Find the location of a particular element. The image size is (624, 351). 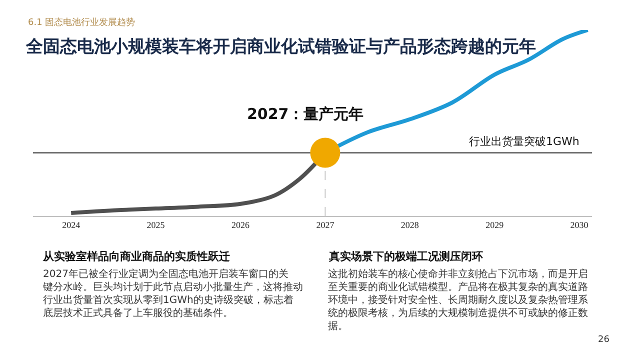

x-tick-label: 2025 is located at coordinates (156, 225).